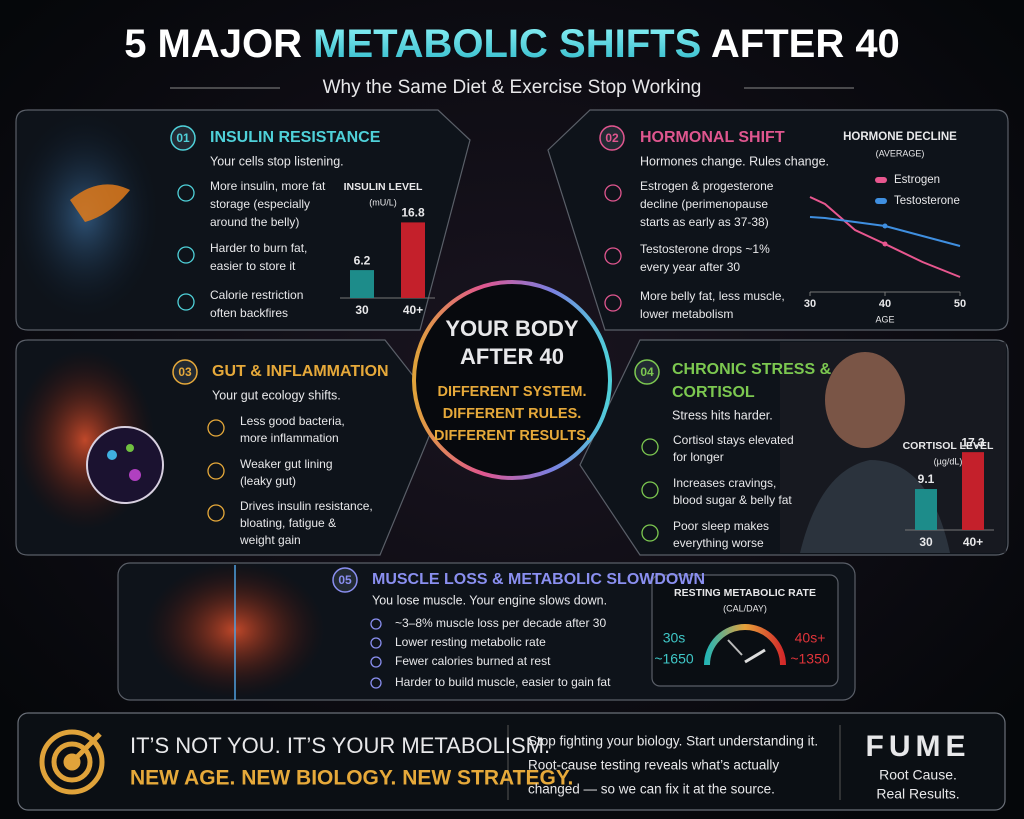  I want to click on point-text: Calorie restriction, so click(256, 295).